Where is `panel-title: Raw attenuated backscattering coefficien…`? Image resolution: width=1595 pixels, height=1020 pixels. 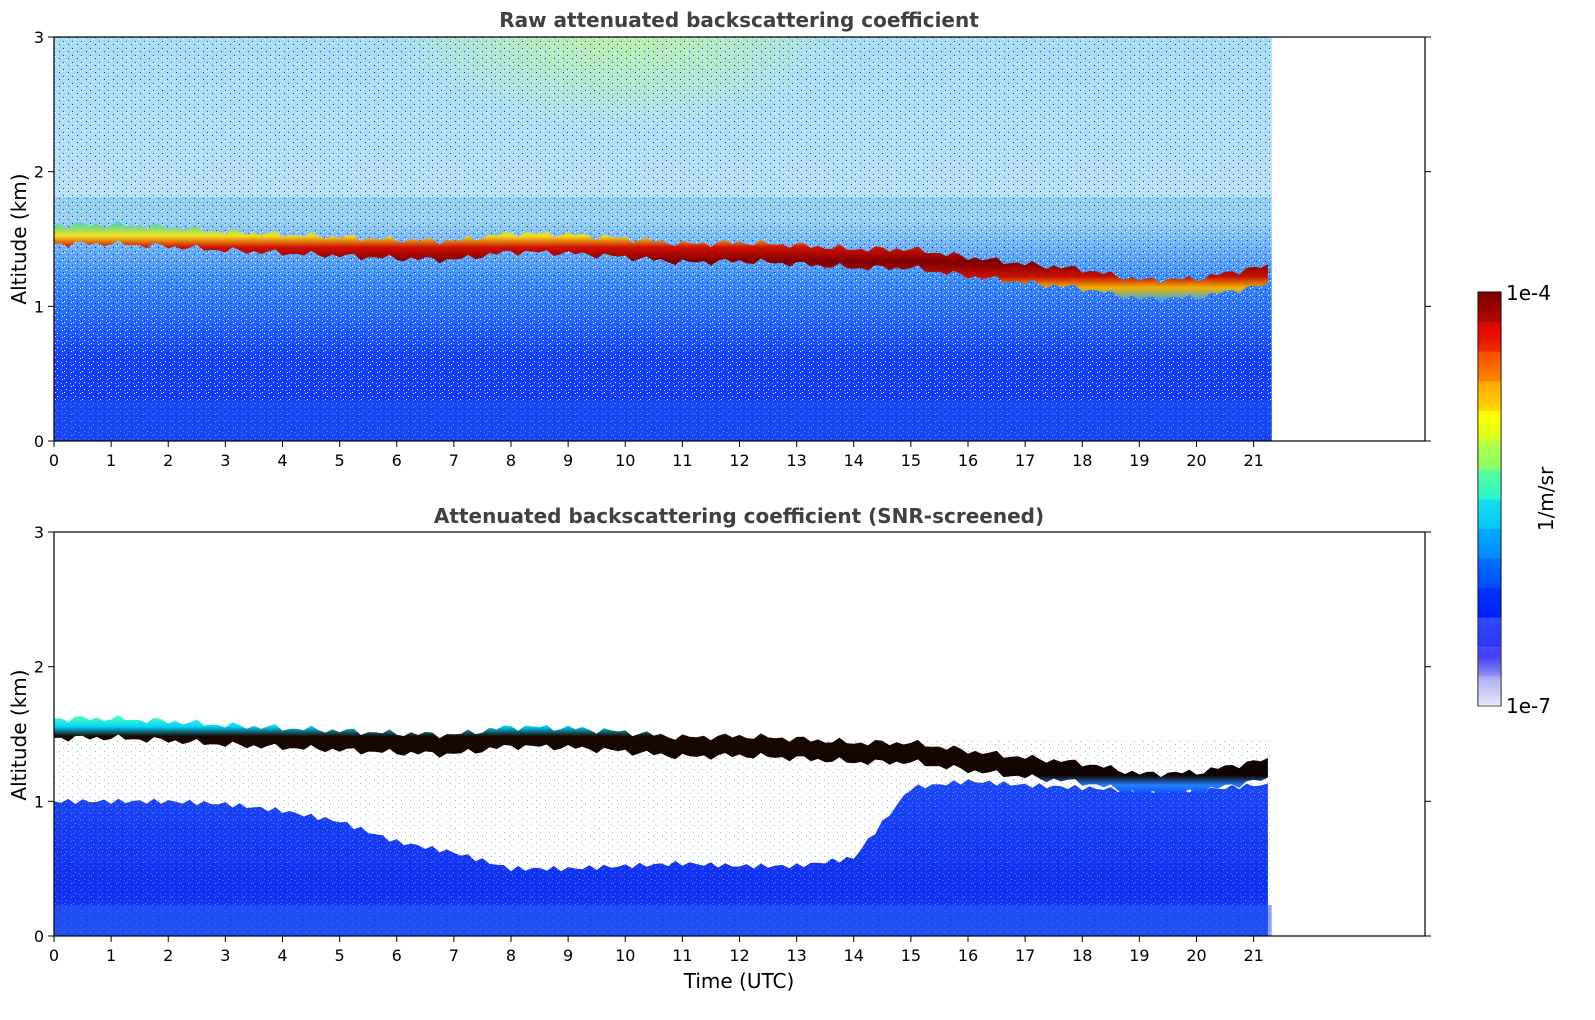 panel-title: Raw attenuated backscattering coefficien… is located at coordinates (739, 20).